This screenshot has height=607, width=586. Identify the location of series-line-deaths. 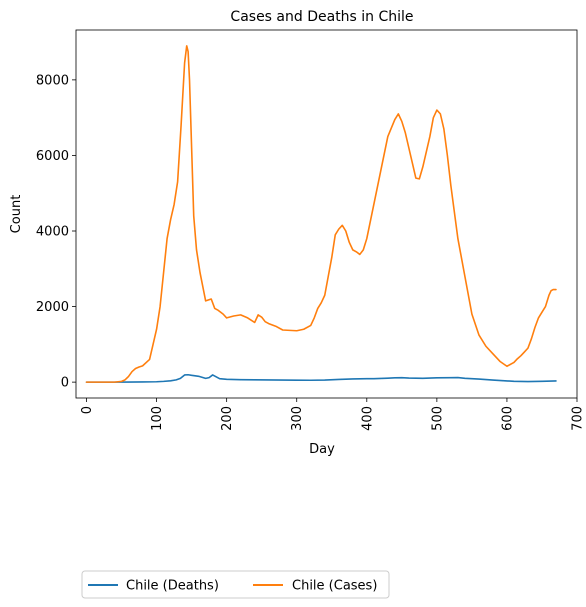
(321, 378).